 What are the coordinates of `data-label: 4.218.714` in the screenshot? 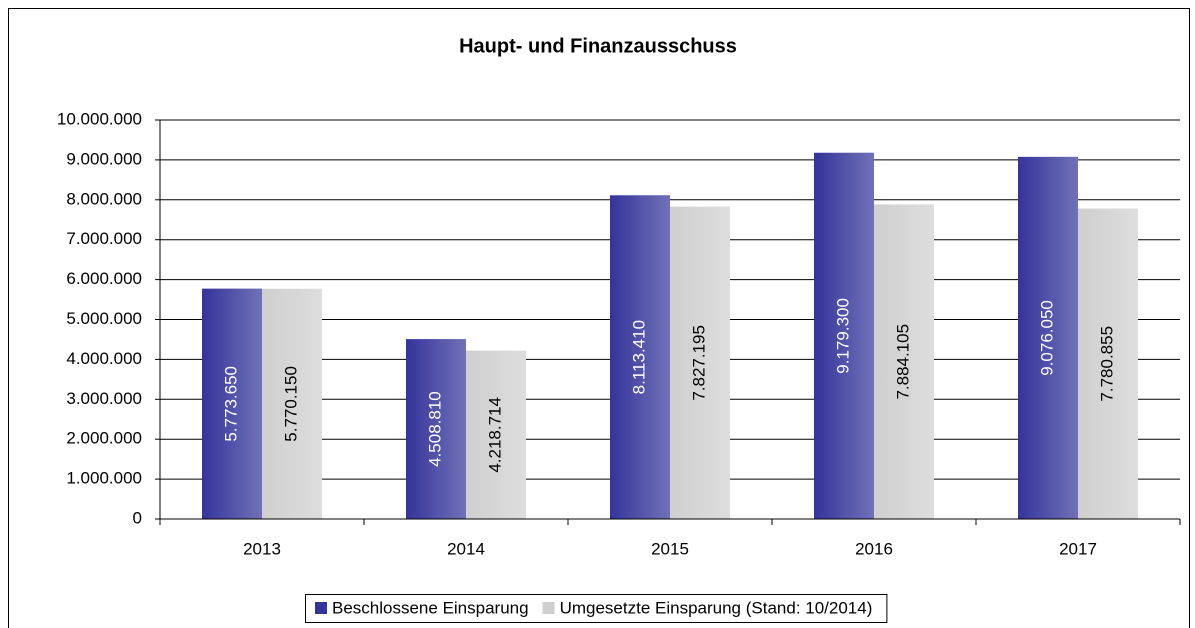 It's located at (494, 435).